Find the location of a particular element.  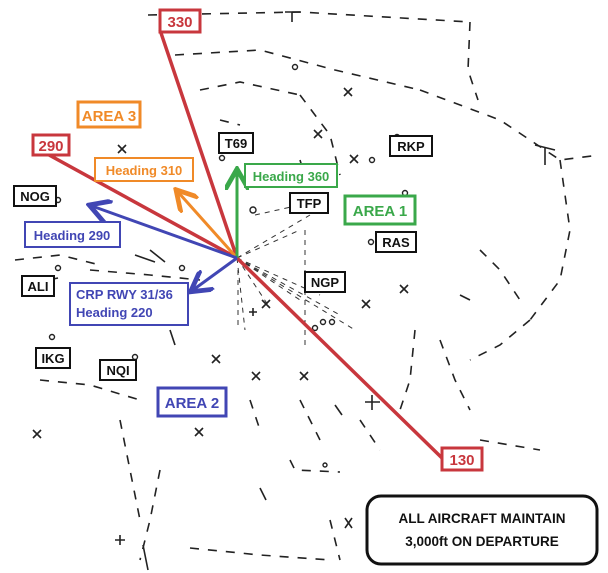

waypoint-ngp: NGP is located at coordinates (325, 282).